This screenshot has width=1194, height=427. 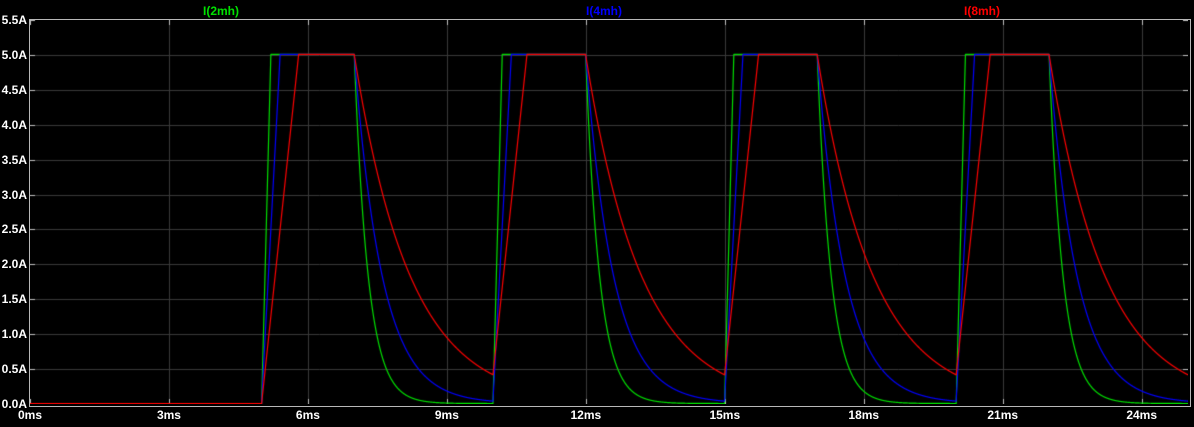 I want to click on x-tick-label: 24ms, so click(x=1142, y=415).